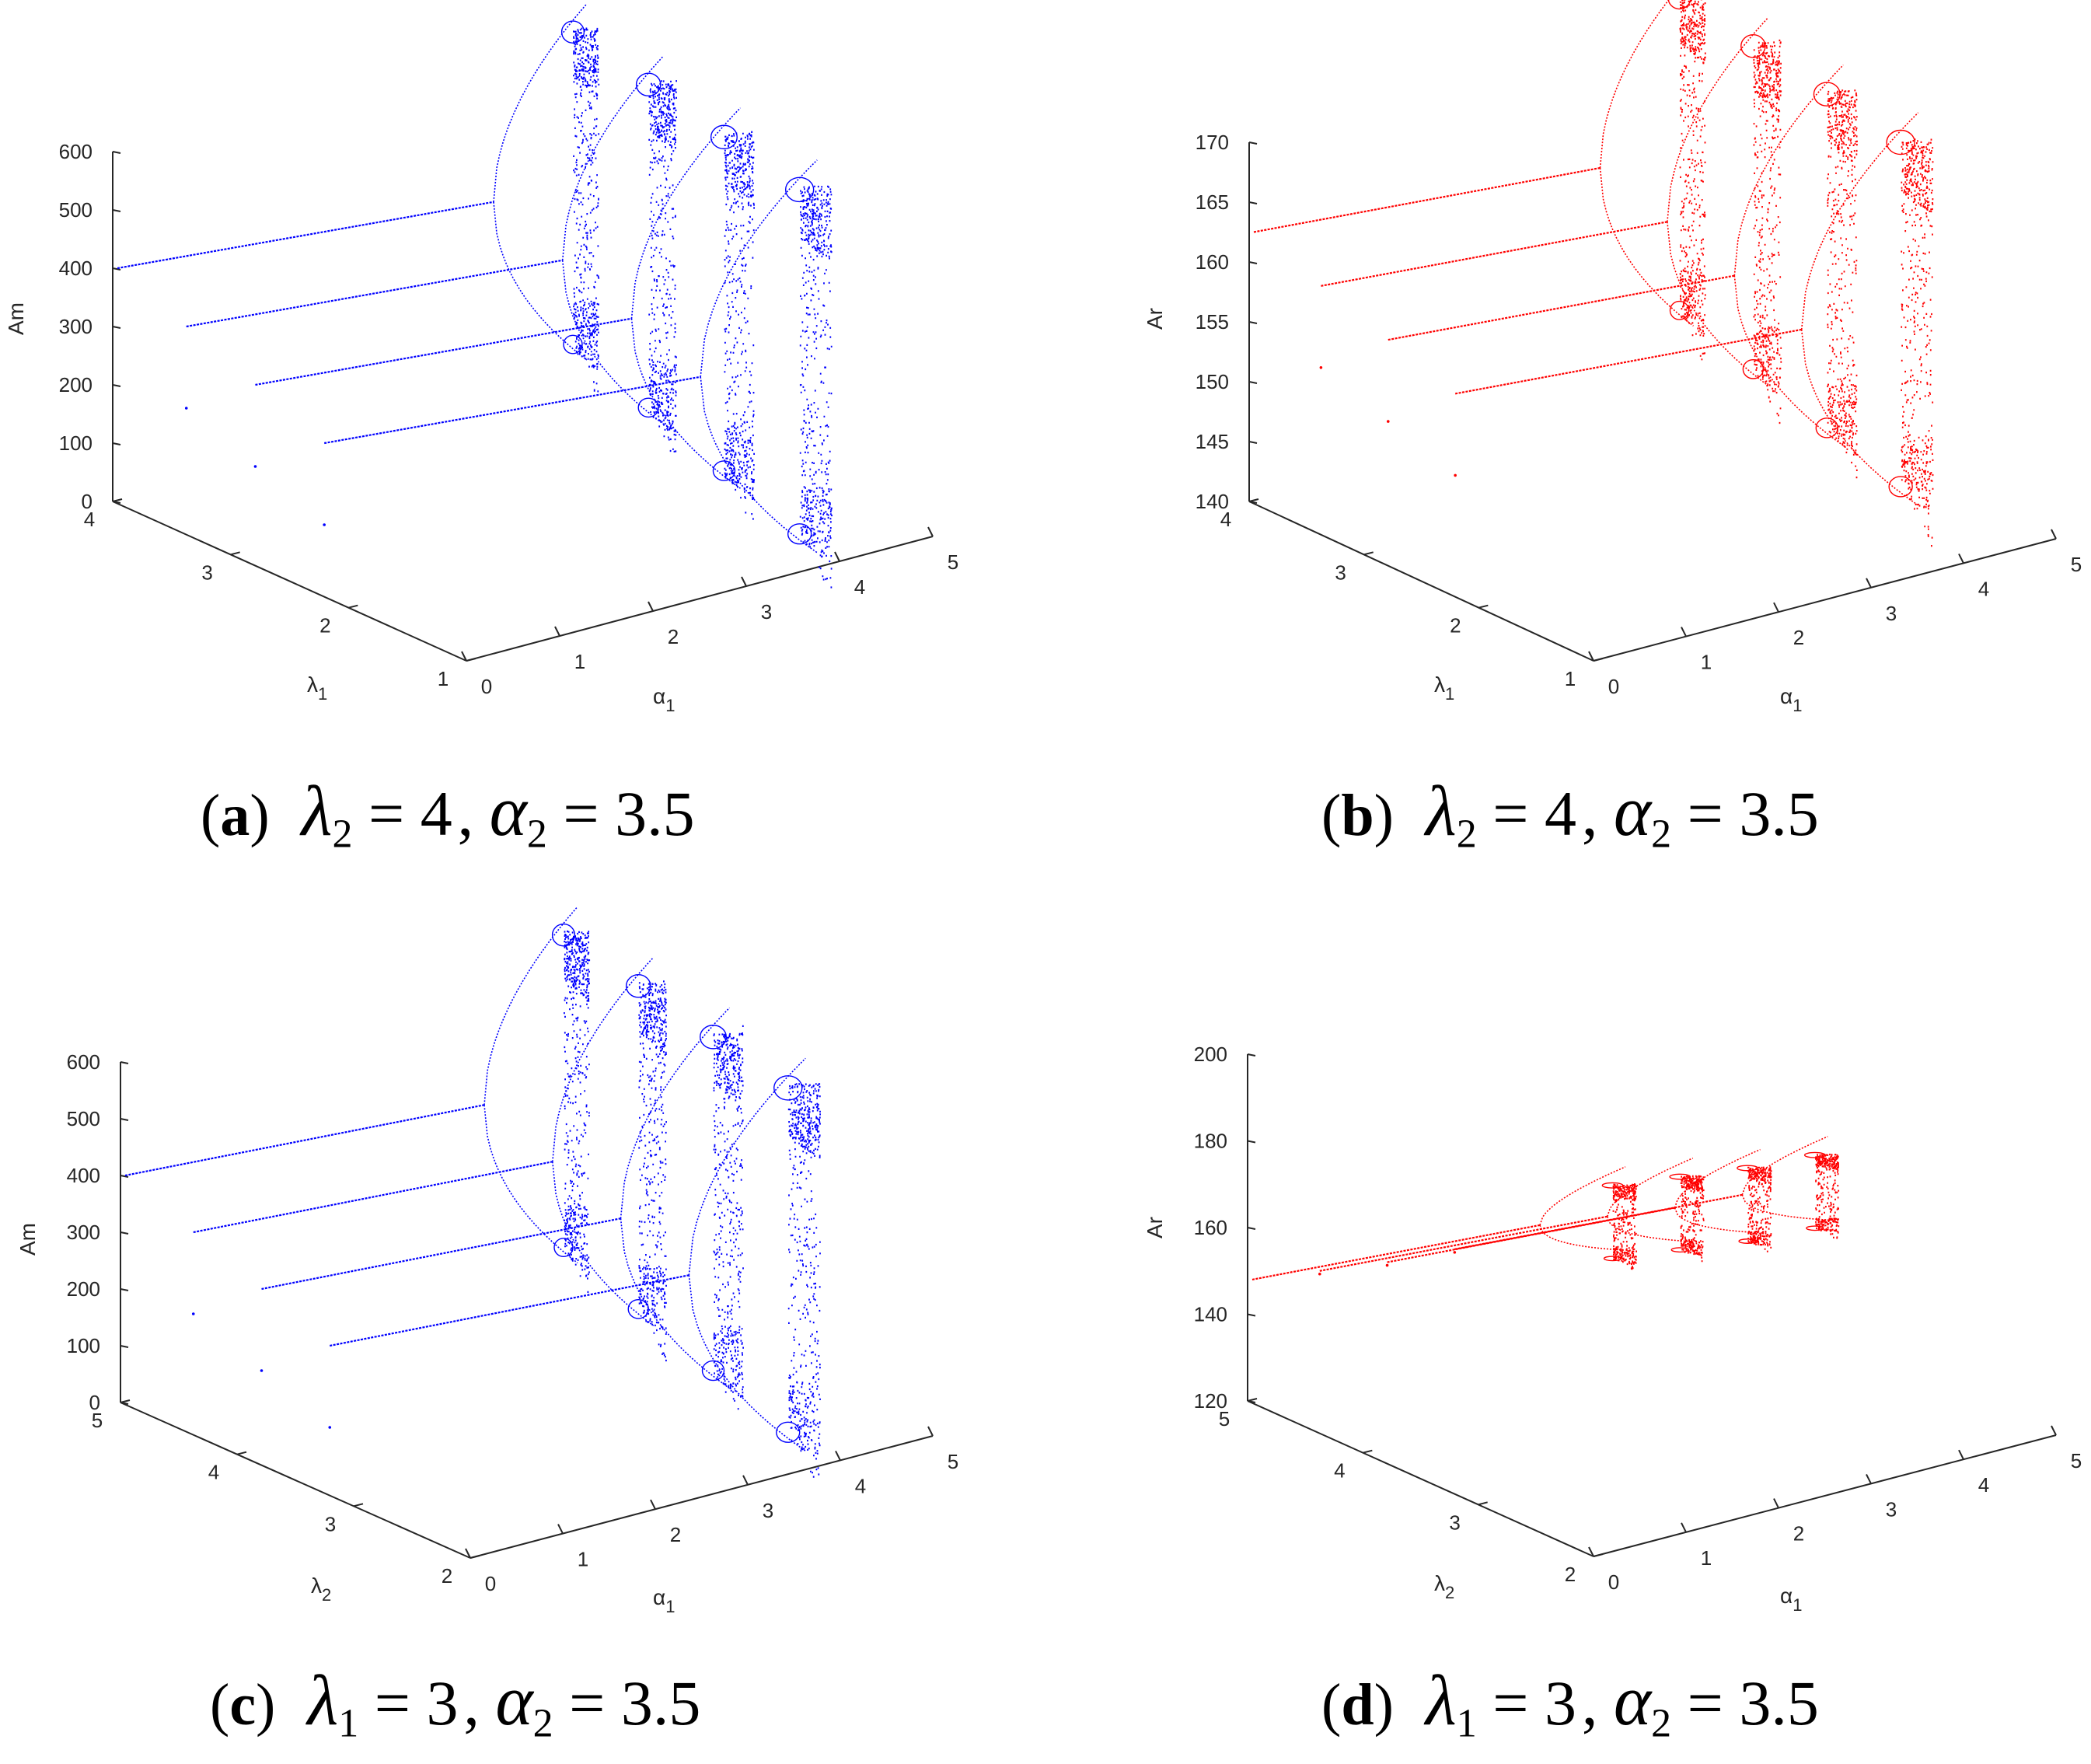 Image resolution: width=2091 pixels, height=1764 pixels. Describe the element at coordinates (76, 268) in the screenshot. I see `z-tick-label: 400` at that location.